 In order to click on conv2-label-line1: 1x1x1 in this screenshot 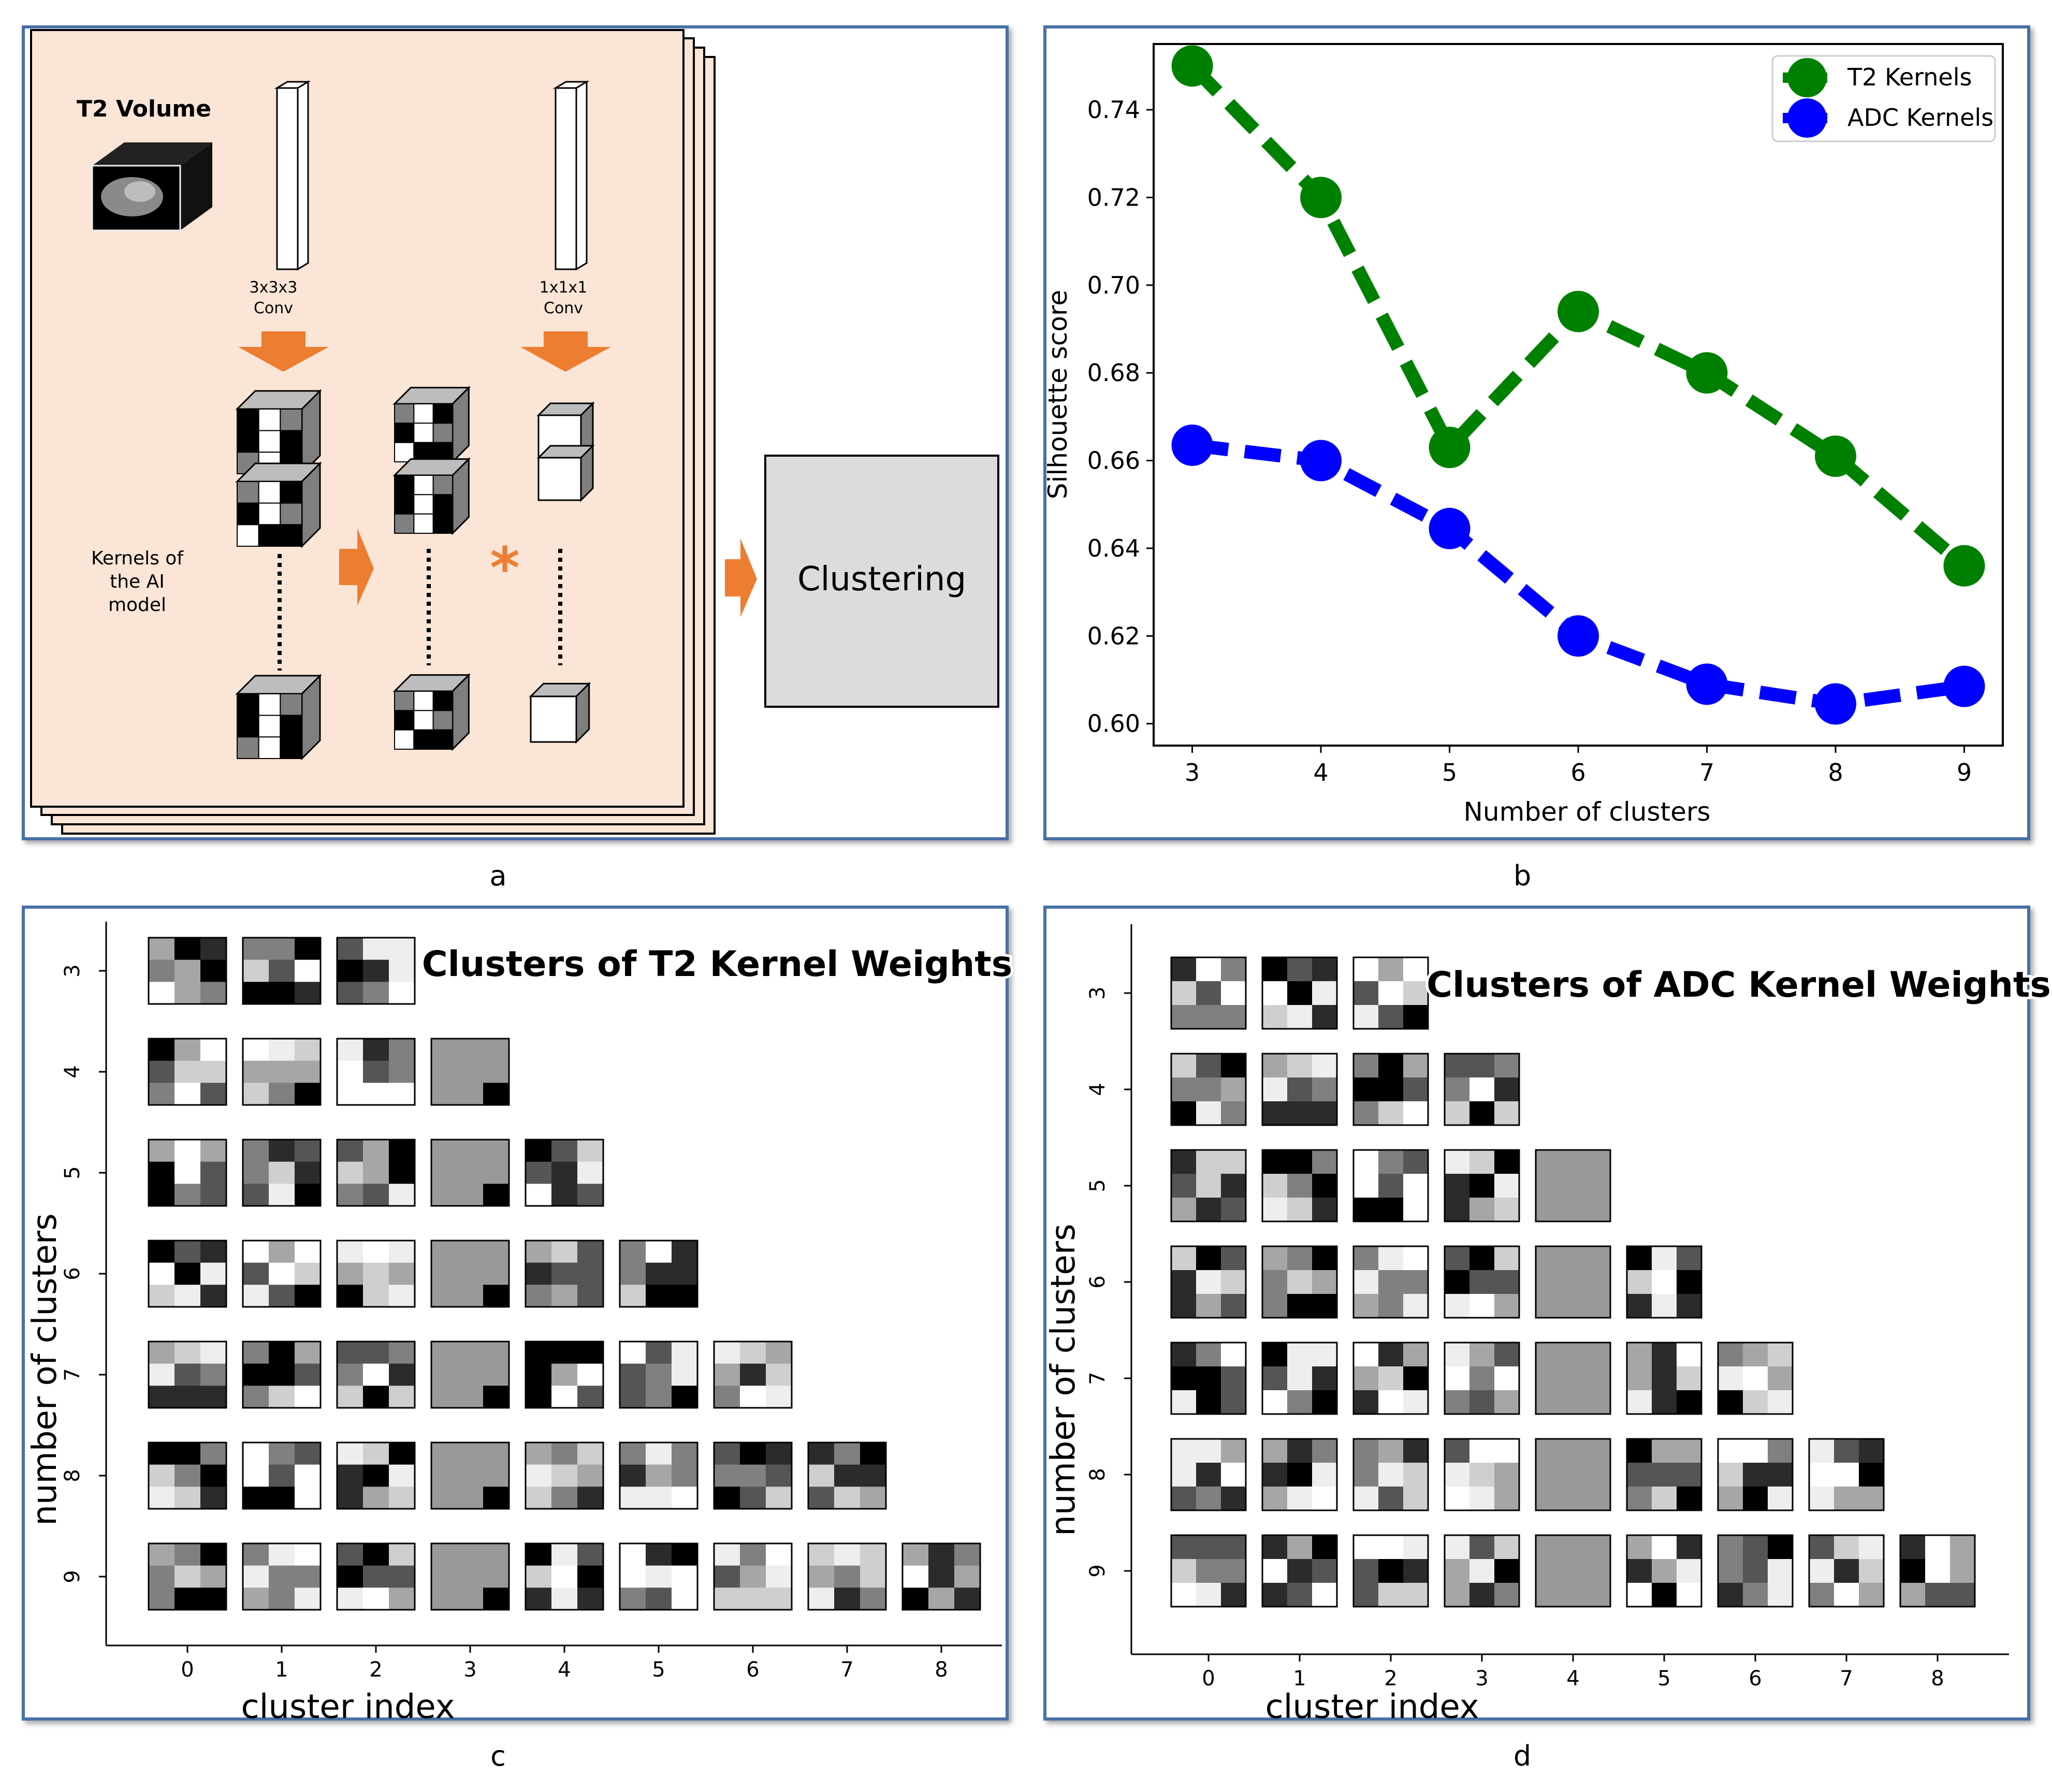, I will do `click(564, 288)`.